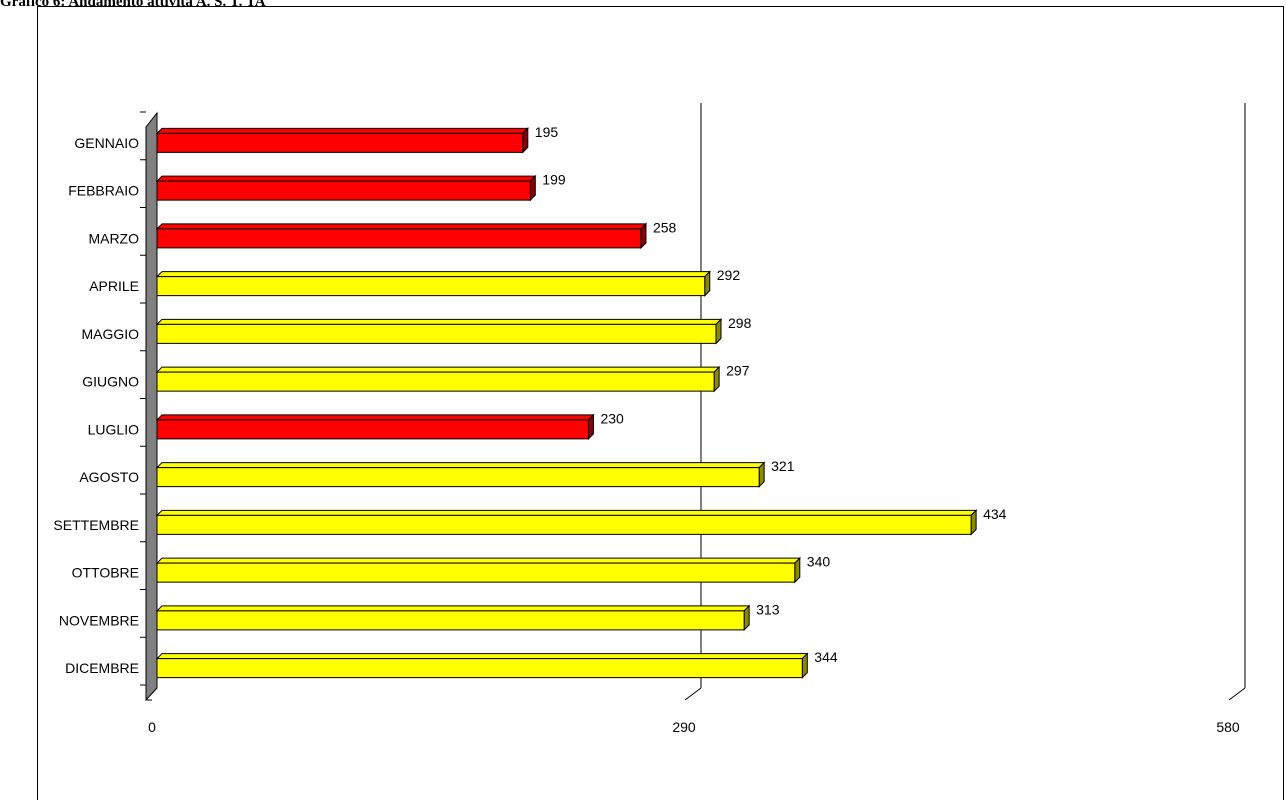 Image resolution: width=1286 pixels, height=800 pixels. What do you see at coordinates (665, 227) in the screenshot?
I see `data-label: 258` at bounding box center [665, 227].